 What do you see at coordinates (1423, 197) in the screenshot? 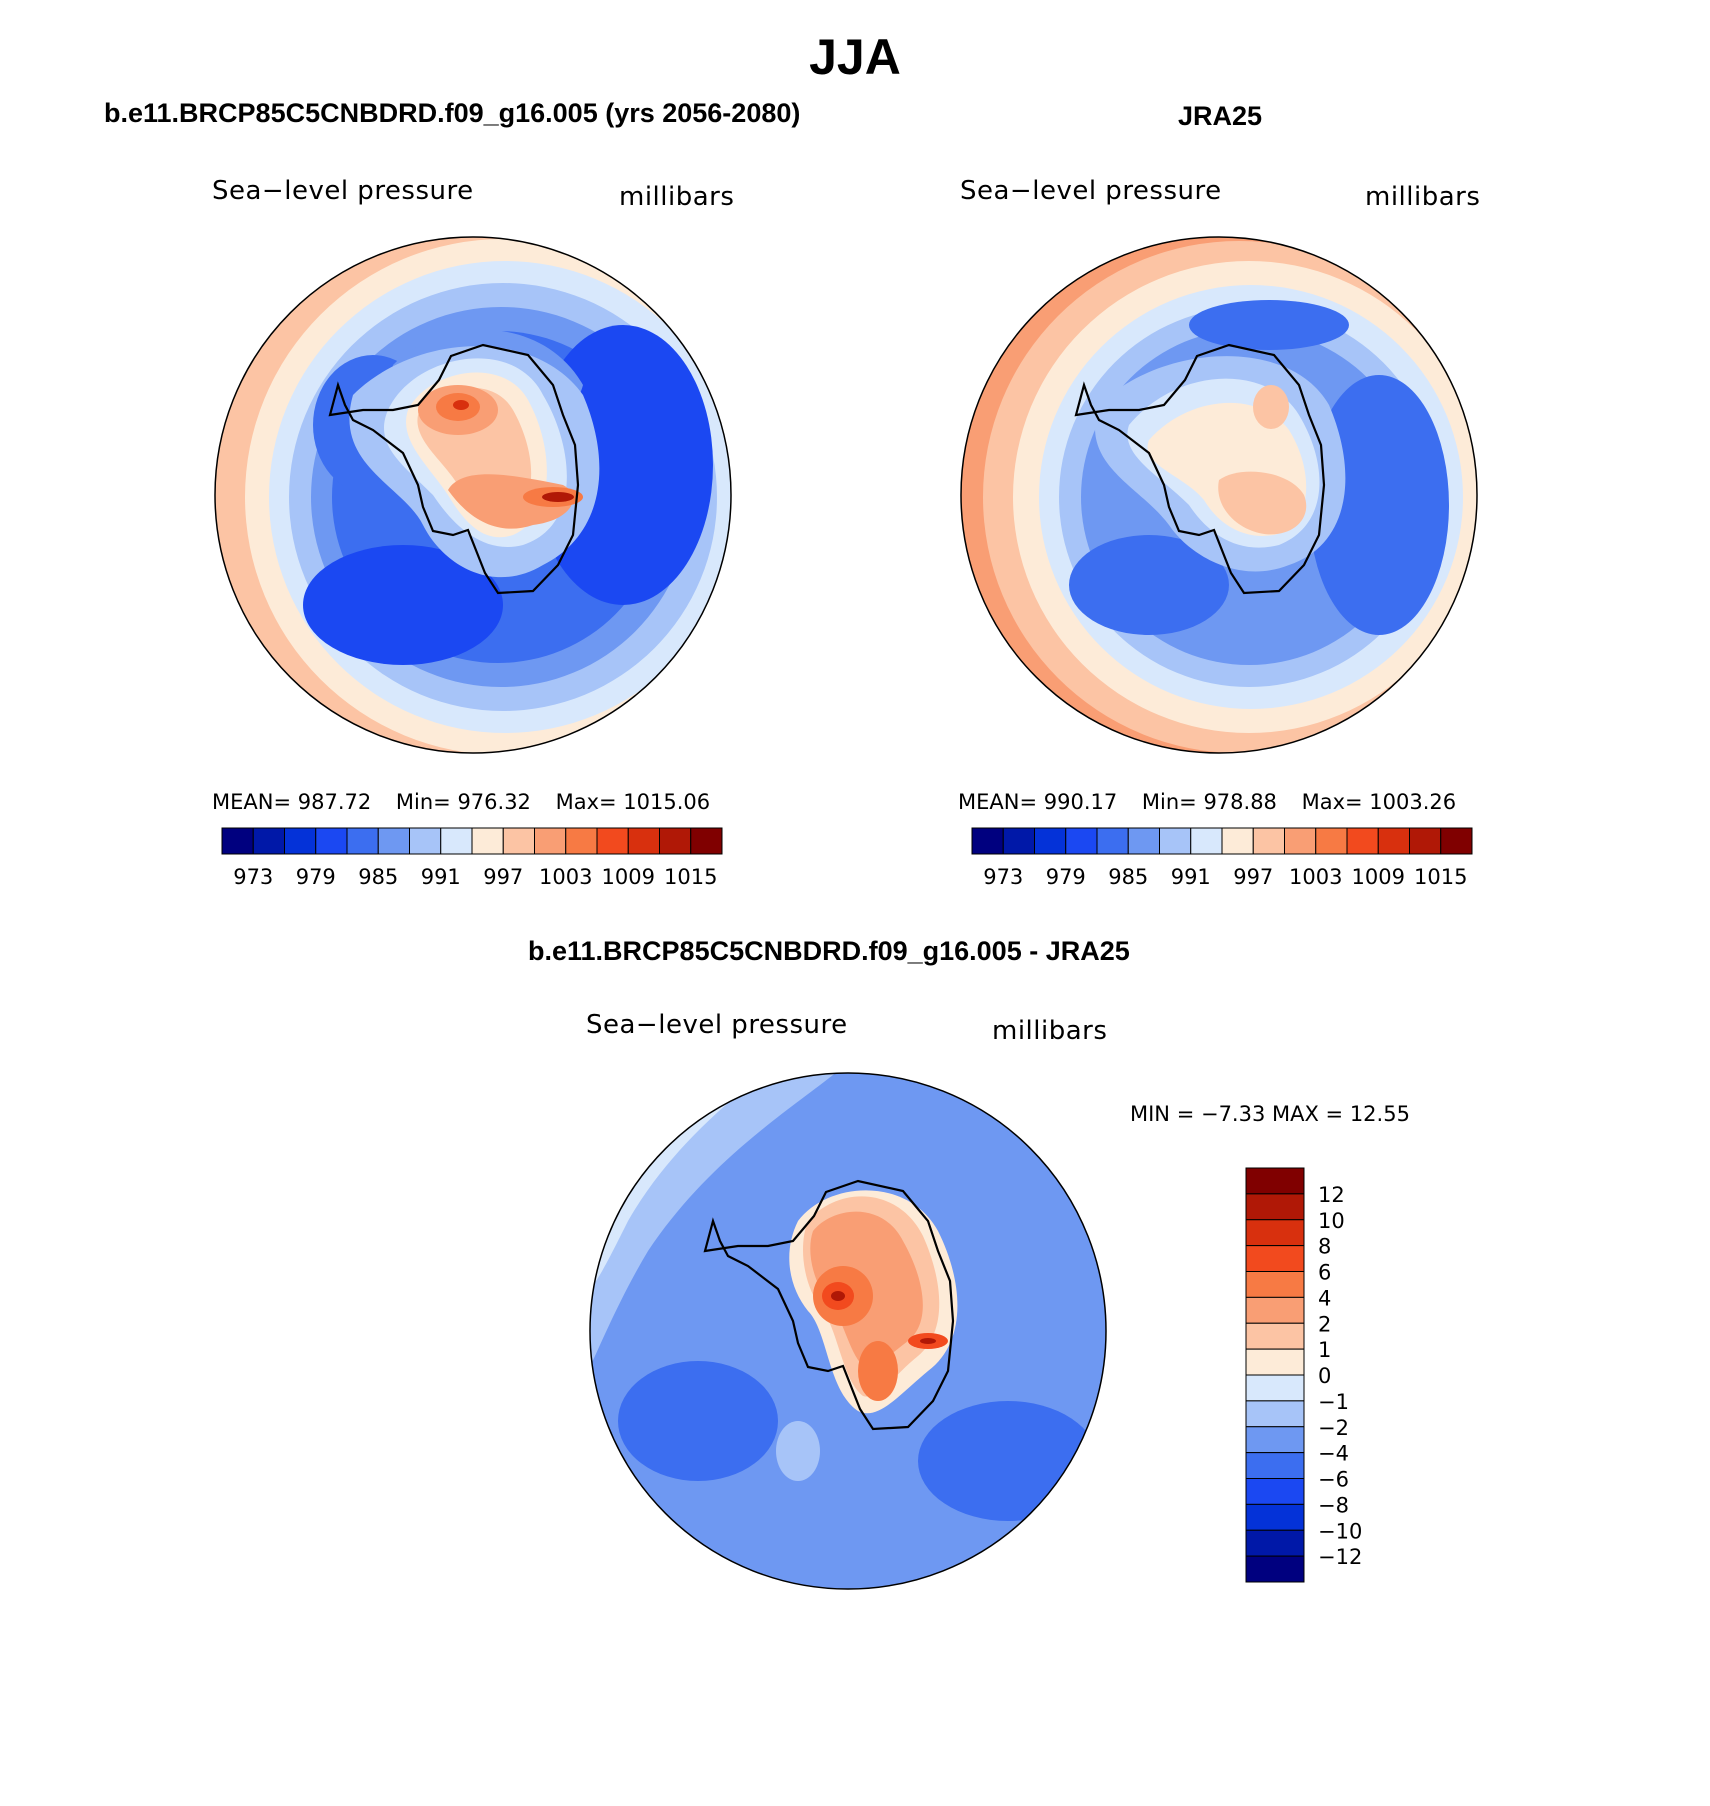
I see `right-units-label: millibars` at bounding box center [1423, 197].